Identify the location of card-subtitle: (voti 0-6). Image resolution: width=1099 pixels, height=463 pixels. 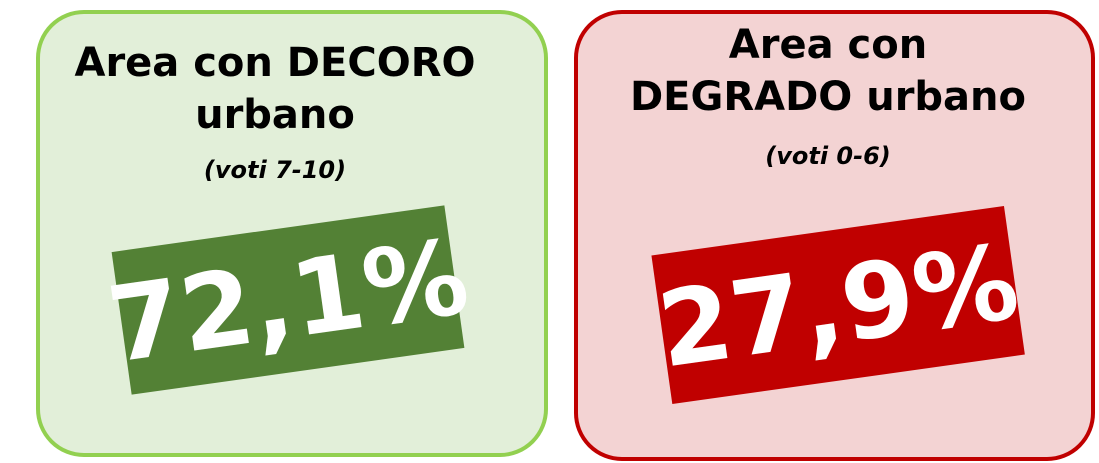
(827, 156).